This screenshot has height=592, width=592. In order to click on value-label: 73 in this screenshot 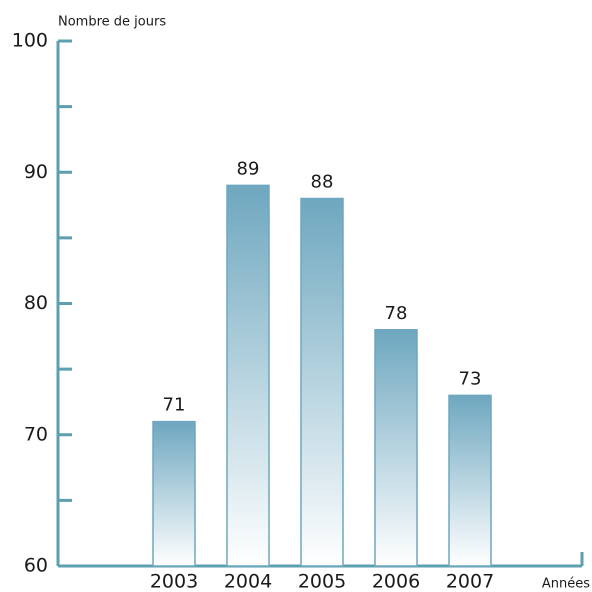, I will do `click(470, 378)`.